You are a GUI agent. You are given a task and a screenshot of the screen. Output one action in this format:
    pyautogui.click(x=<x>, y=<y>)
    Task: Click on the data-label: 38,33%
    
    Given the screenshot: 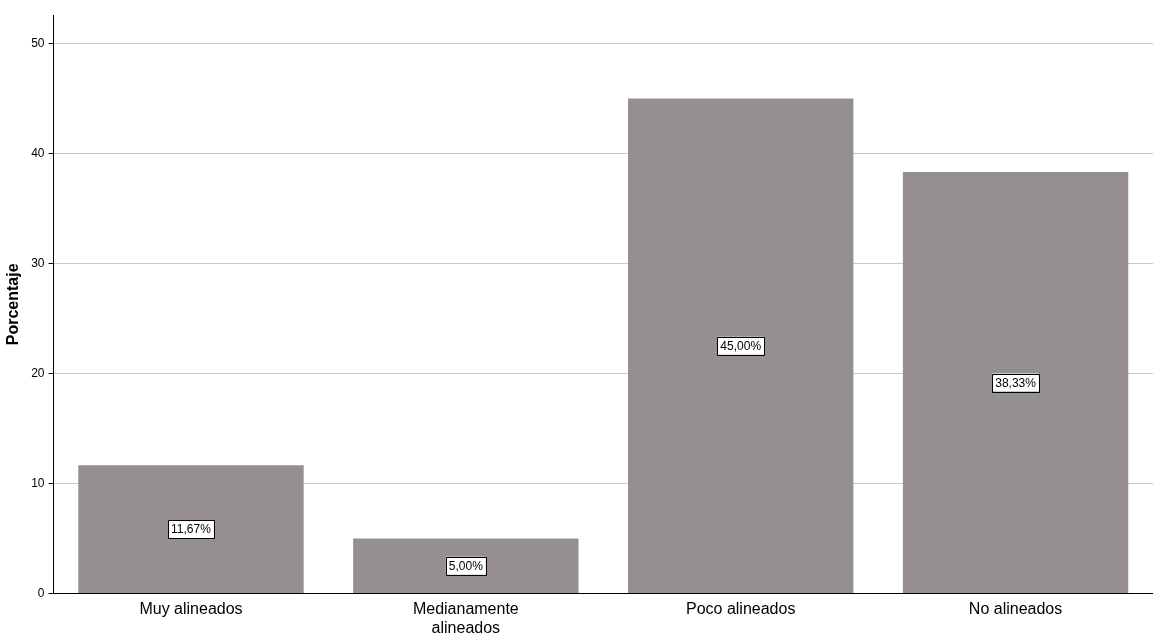 What is the action you would take?
    pyautogui.click(x=1016, y=382)
    